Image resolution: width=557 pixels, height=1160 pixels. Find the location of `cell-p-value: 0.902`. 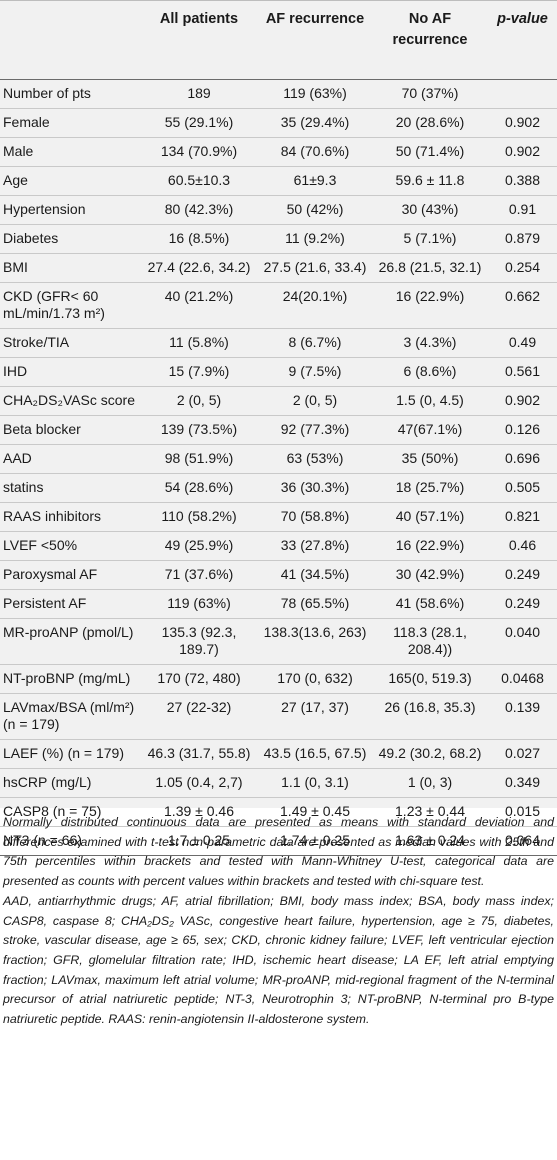

cell-p-value: 0.902 is located at coordinates (522, 401).